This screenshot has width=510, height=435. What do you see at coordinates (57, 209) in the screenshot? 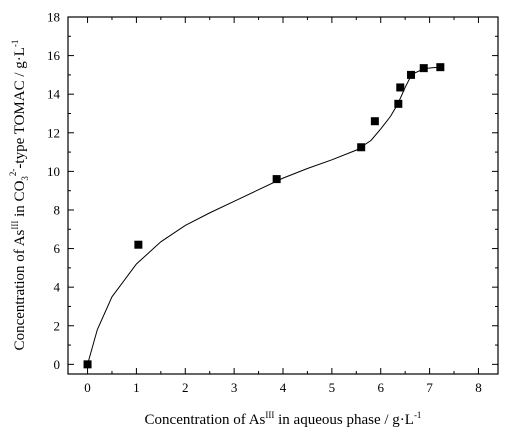
I see `y-tick-label: 8` at bounding box center [57, 209].